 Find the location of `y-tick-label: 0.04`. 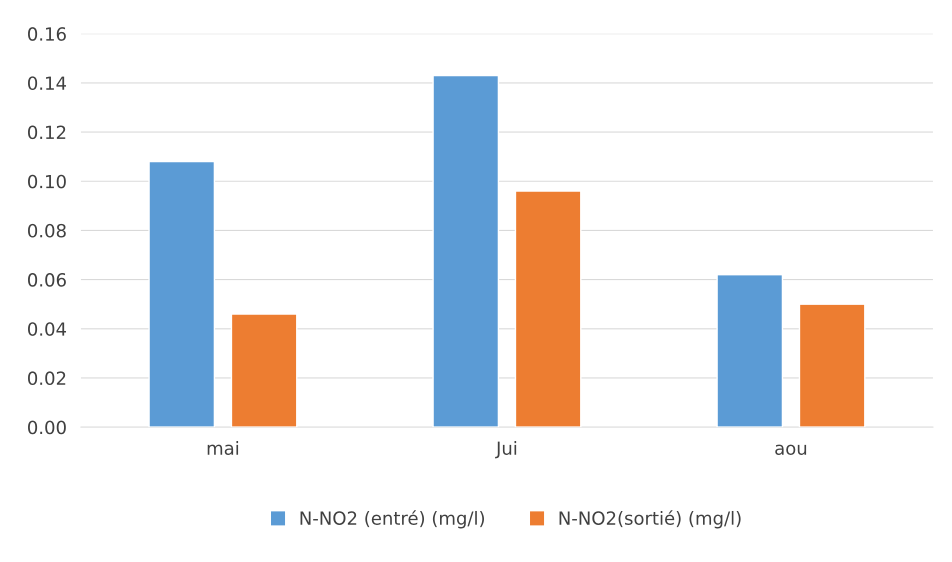

y-tick-label: 0.04 is located at coordinates (47, 329).